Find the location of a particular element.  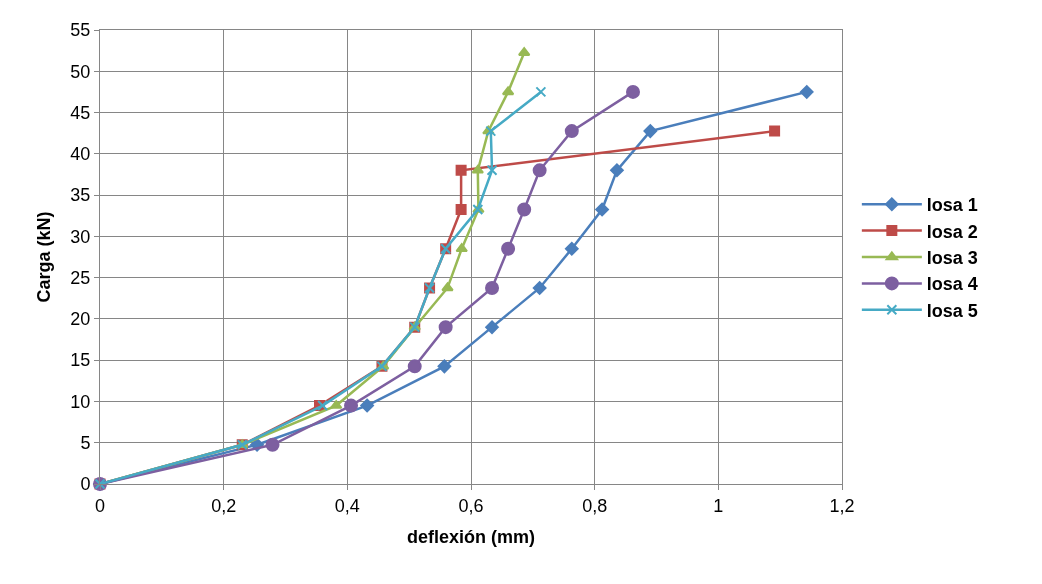

y-tick-label: 45 is located at coordinates (80, 112).